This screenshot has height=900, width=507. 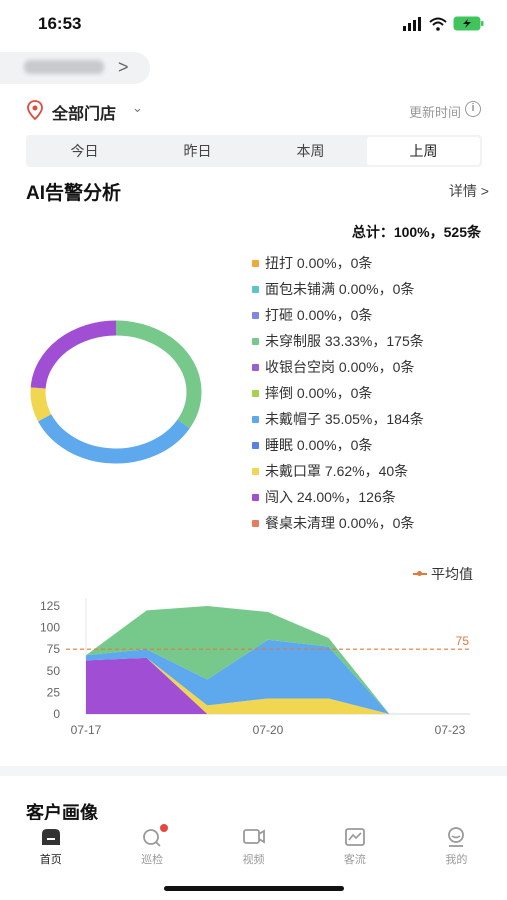 I want to click on legend-label: 未戴口罩 7.62%，40条, so click(x=337, y=471).